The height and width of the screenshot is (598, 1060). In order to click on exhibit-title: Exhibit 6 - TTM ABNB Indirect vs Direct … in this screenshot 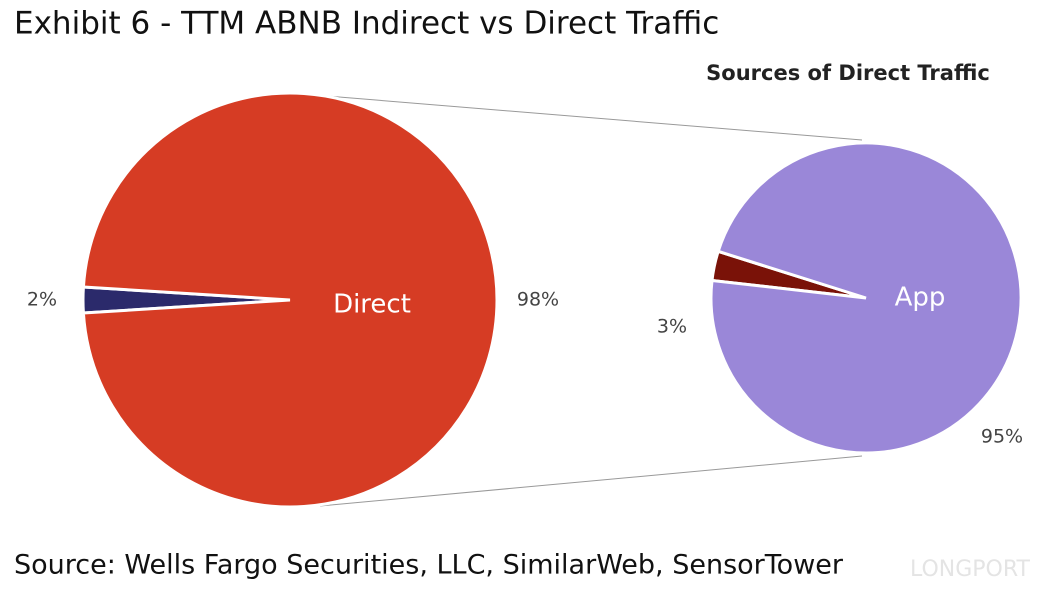, I will do `click(366, 24)`.